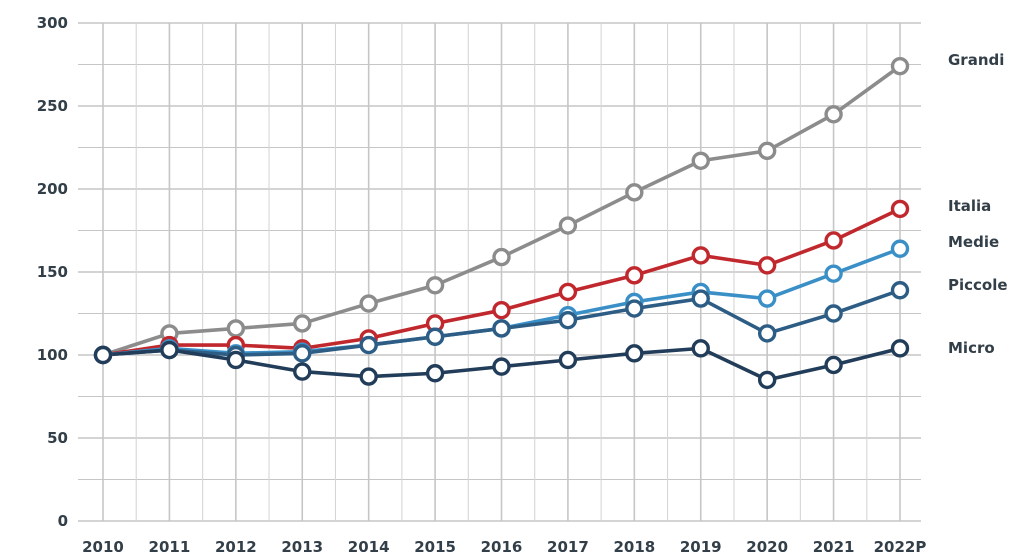  I want to click on x-tick-label: 2016, so click(502, 547).